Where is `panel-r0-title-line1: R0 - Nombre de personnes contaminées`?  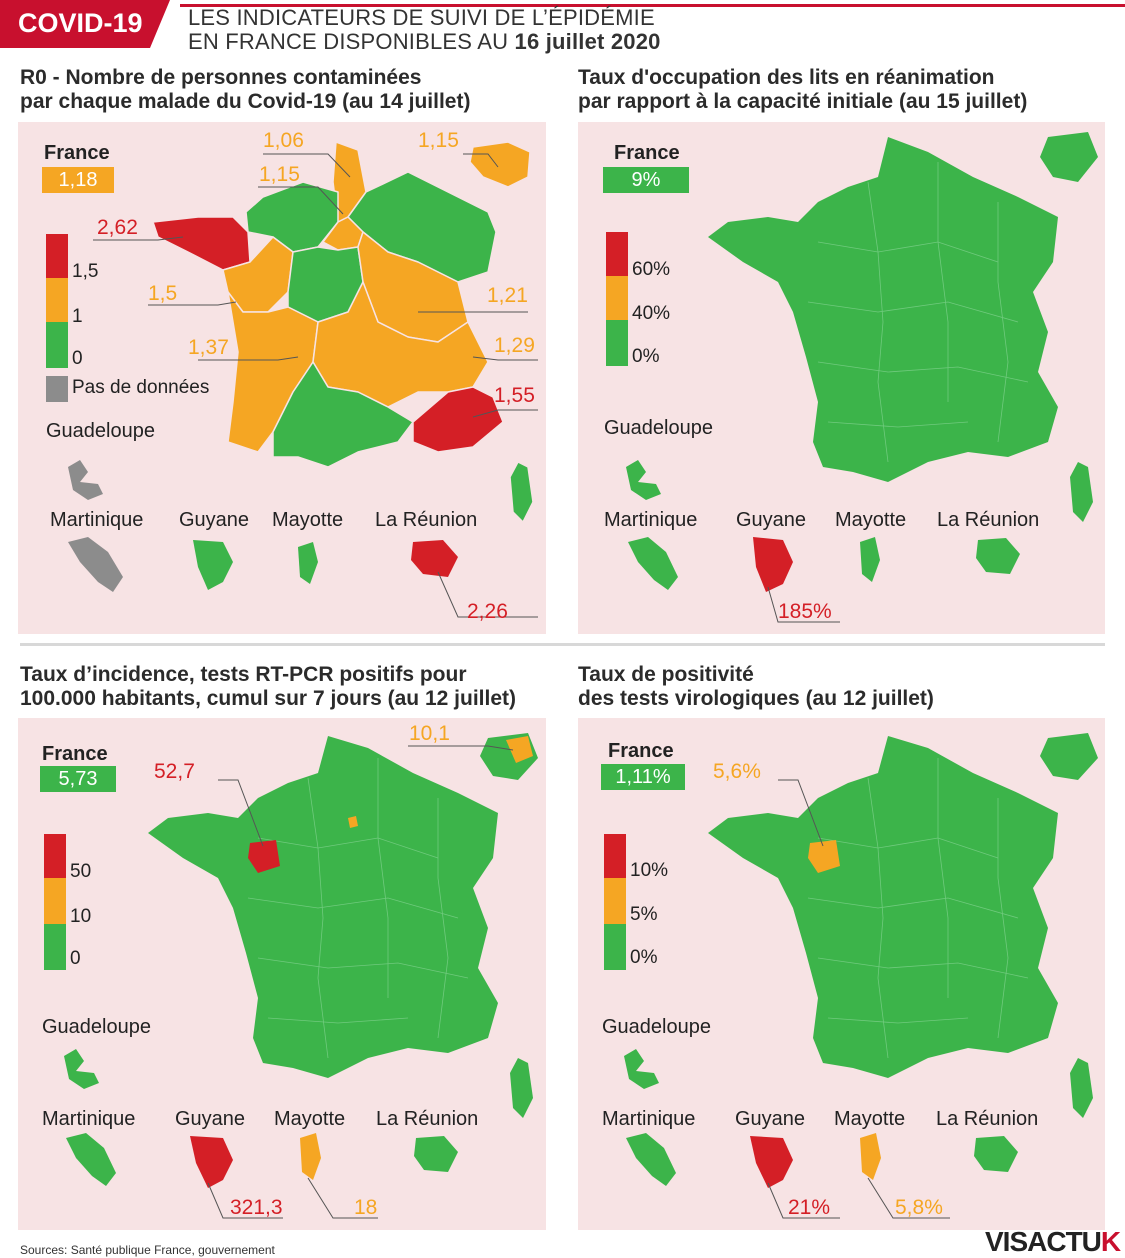
panel-r0-title-line1: R0 - Nombre de personnes contaminées is located at coordinates (221, 77).